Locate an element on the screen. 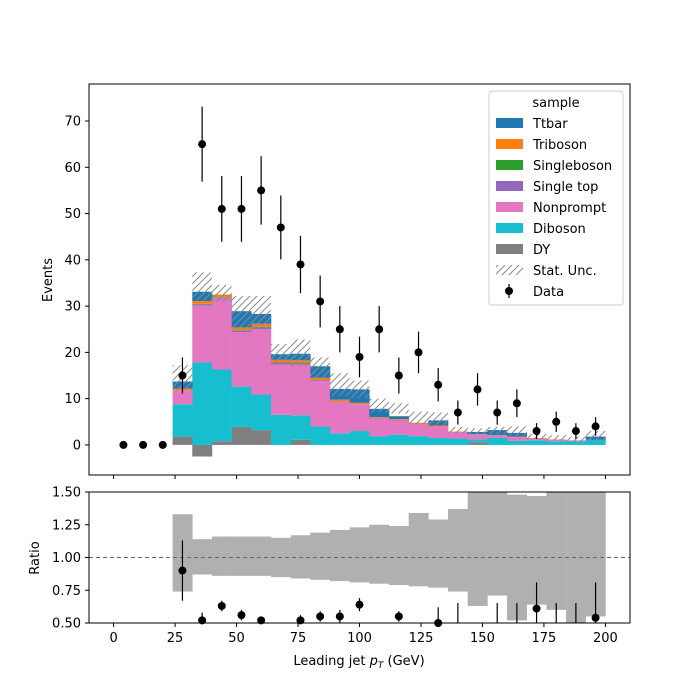 The image size is (700, 700). ratio-points is located at coordinates (389, 583).